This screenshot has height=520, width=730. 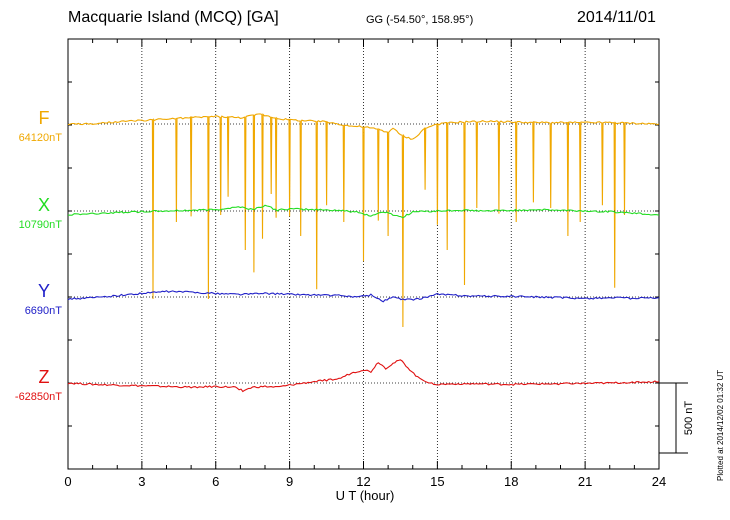 What do you see at coordinates (720, 425) in the screenshot?
I see `plotted-note: Plotted at 2014/12/02 01:32 UT` at bounding box center [720, 425].